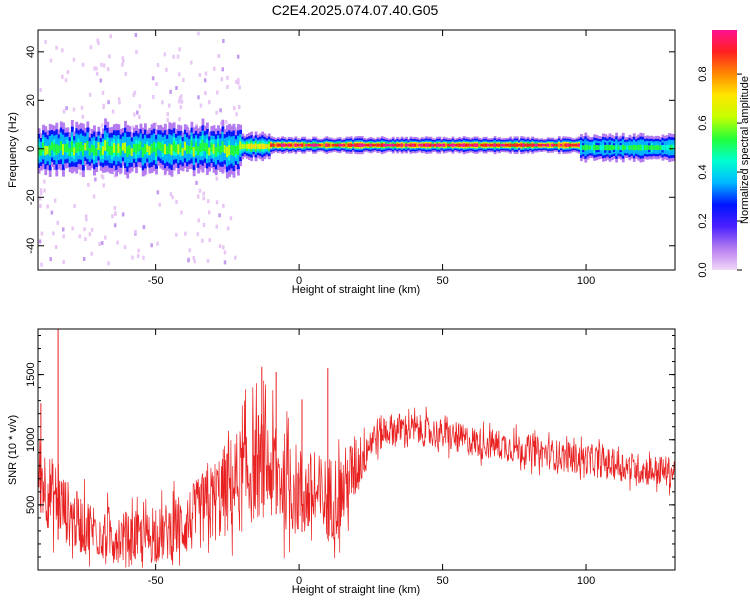  I want to click on snr-xlabel: Height of straight line (km), so click(356, 590).